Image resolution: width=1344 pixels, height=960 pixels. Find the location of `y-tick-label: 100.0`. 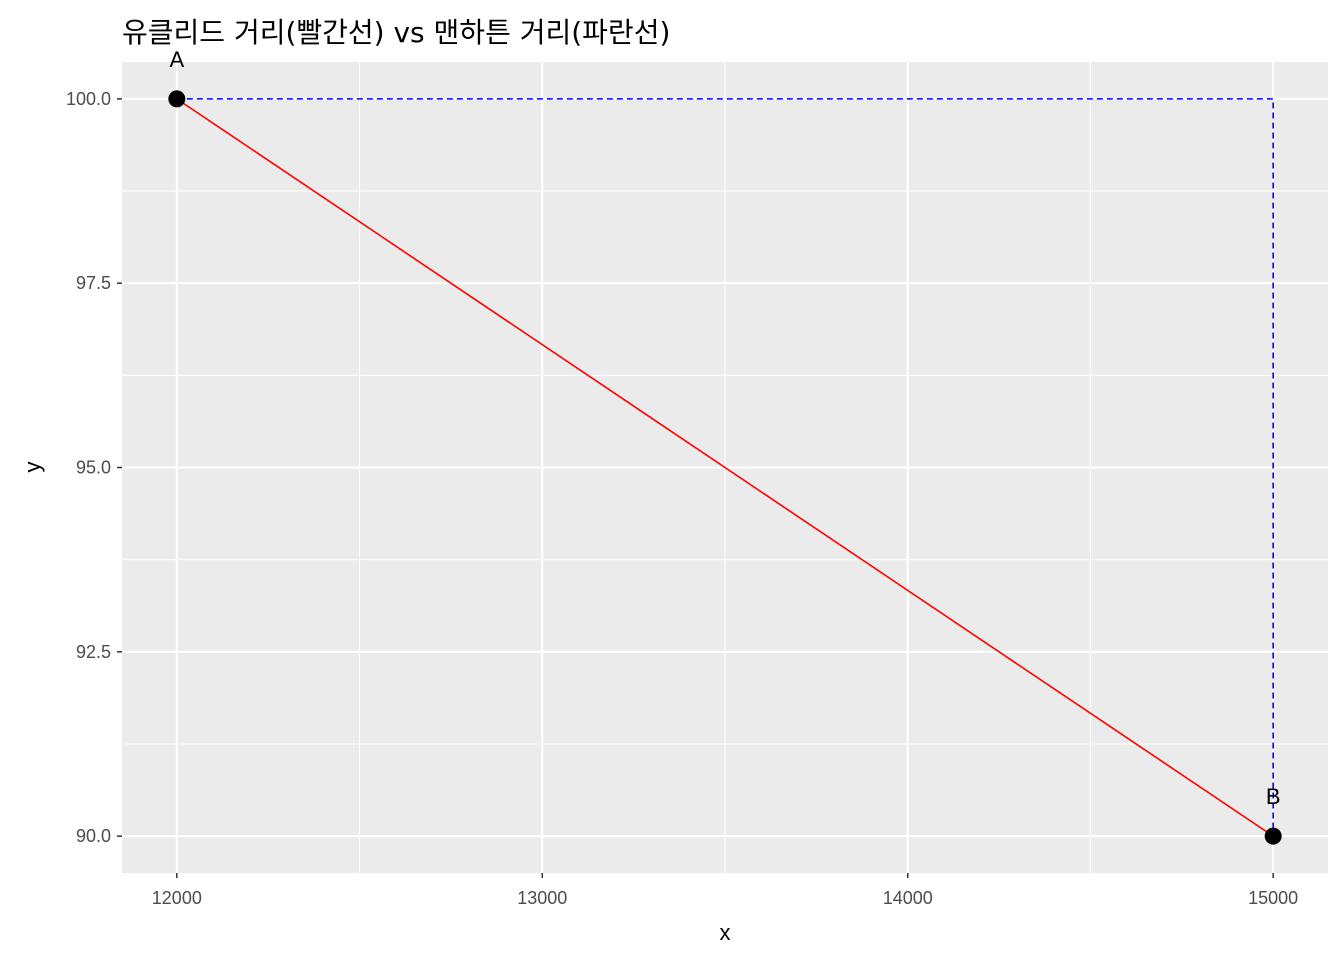

y-tick-label: 100.0 is located at coordinates (88, 99).